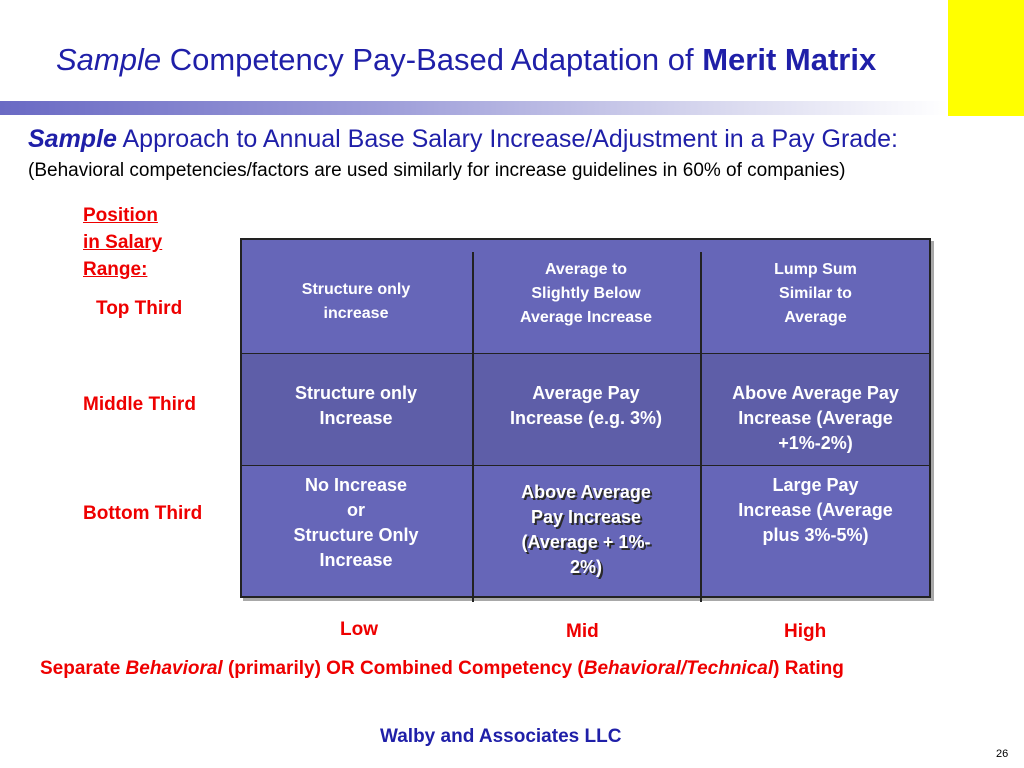 This screenshot has height=768, width=1024. What do you see at coordinates (115, 269) in the screenshot?
I see `position-label-line-3: Range:` at bounding box center [115, 269].